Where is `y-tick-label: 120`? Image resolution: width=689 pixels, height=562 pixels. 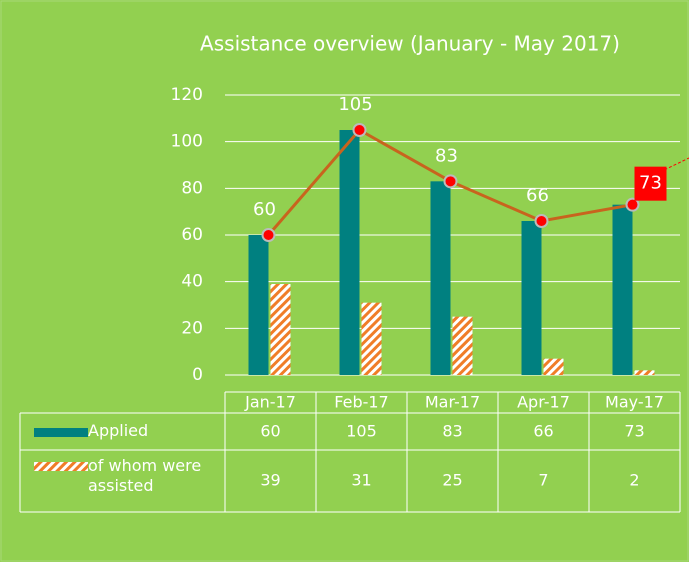 y-tick-label: 120 is located at coordinates (187, 95).